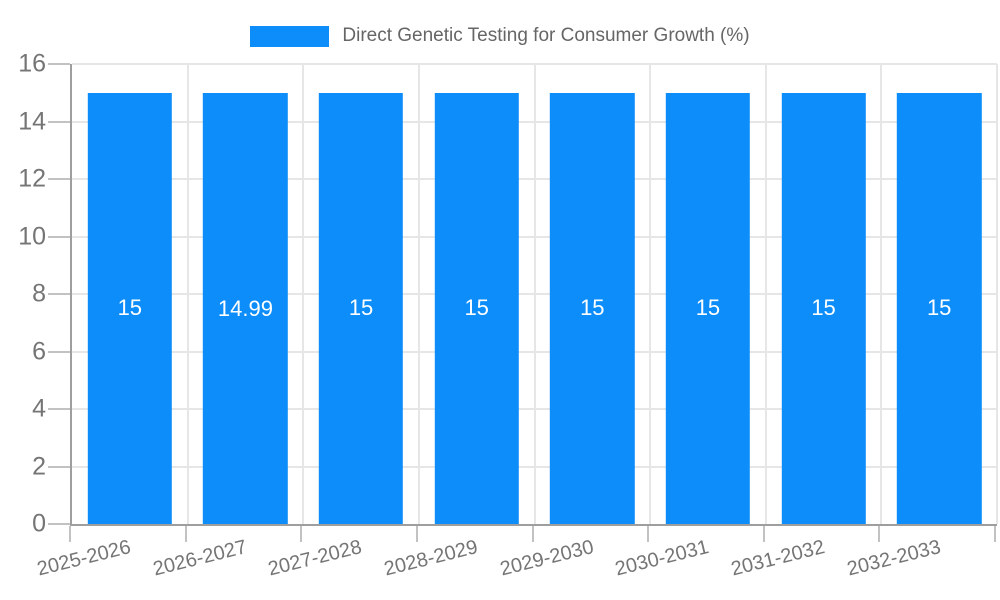  I want to click on x-axis-tick-label: 2032-2033, so click(893, 558).